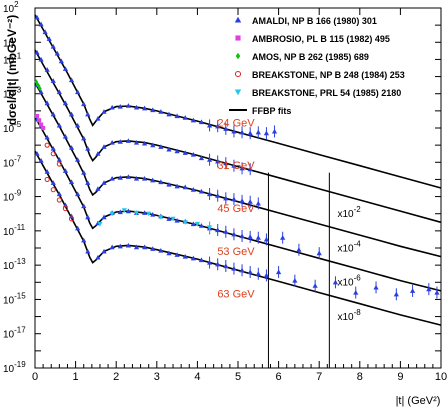  I want to click on legend-entry: AMOS, NP B 262 (1985) 689, so click(310, 57).